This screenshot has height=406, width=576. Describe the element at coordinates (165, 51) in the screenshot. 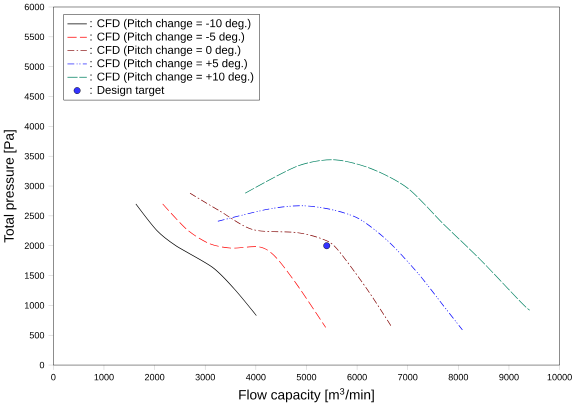

I see `legend-label: : CFD (Pitch change = 0 deg.)` at that location.